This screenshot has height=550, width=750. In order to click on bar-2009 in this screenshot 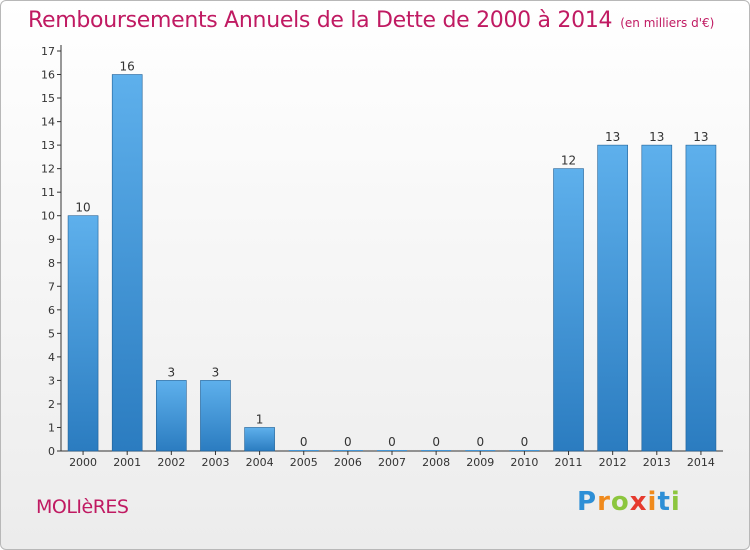, I will do `click(480, 450)`.